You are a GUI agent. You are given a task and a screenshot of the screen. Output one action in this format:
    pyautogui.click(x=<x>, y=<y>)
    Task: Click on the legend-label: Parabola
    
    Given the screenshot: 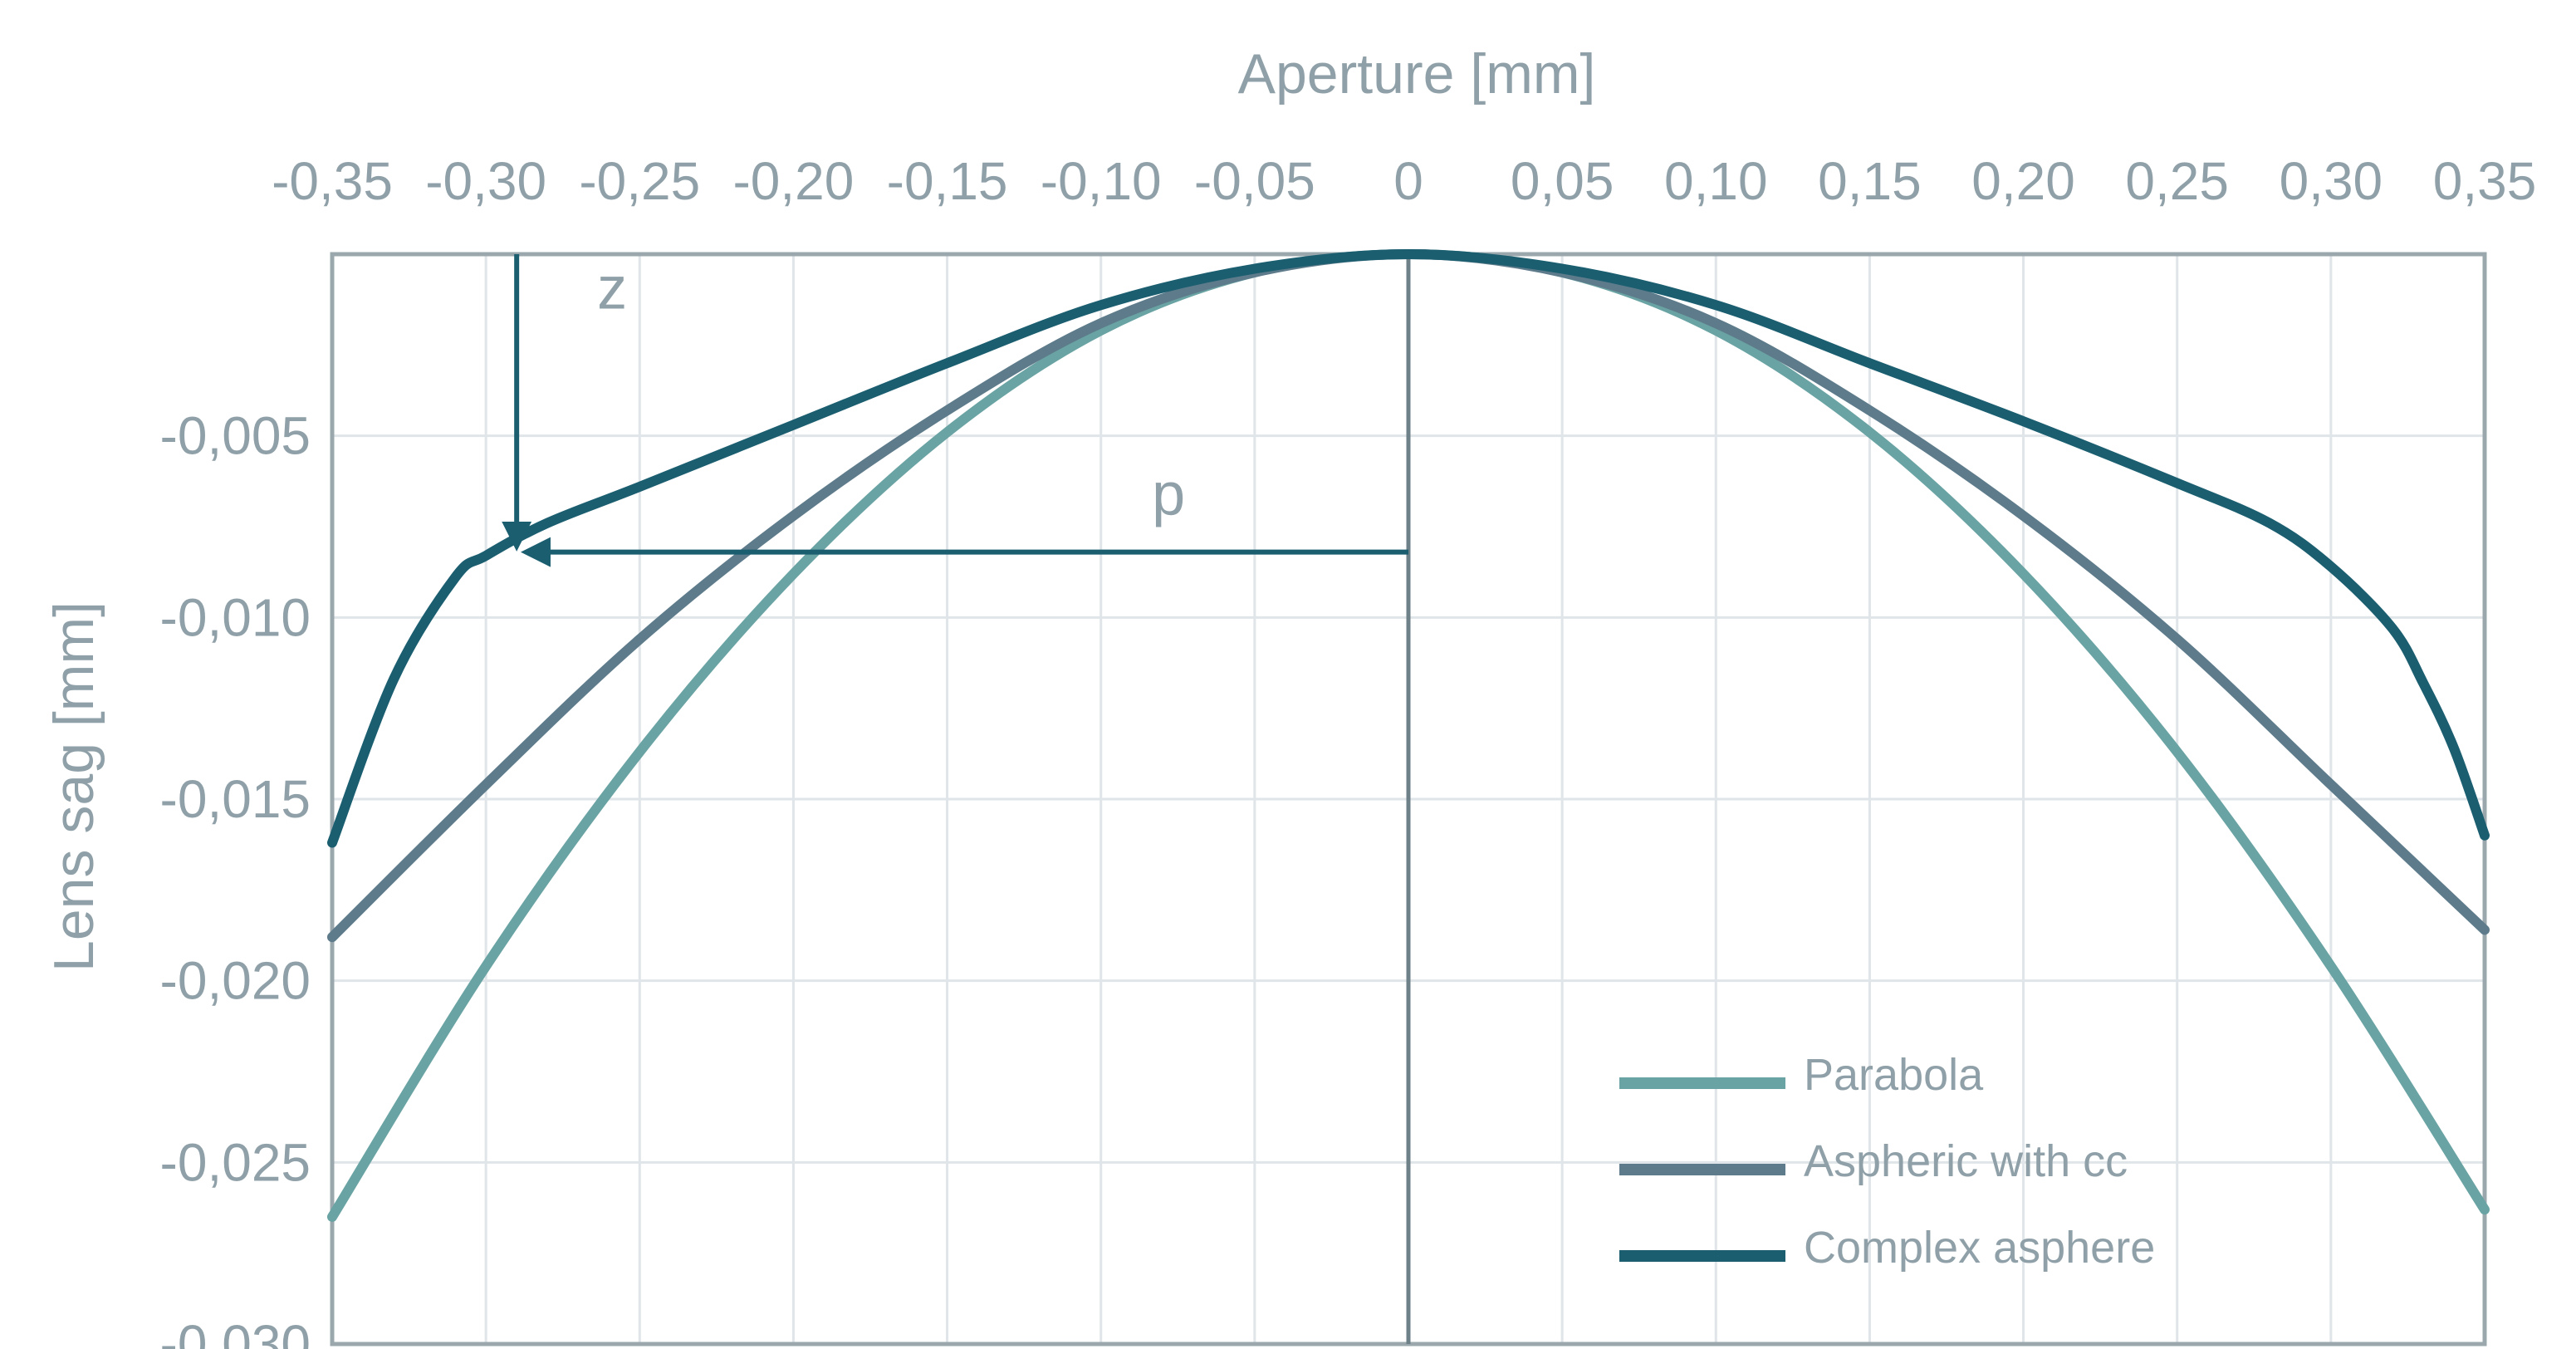 What is the action you would take?
    pyautogui.click(x=1894, y=1075)
    